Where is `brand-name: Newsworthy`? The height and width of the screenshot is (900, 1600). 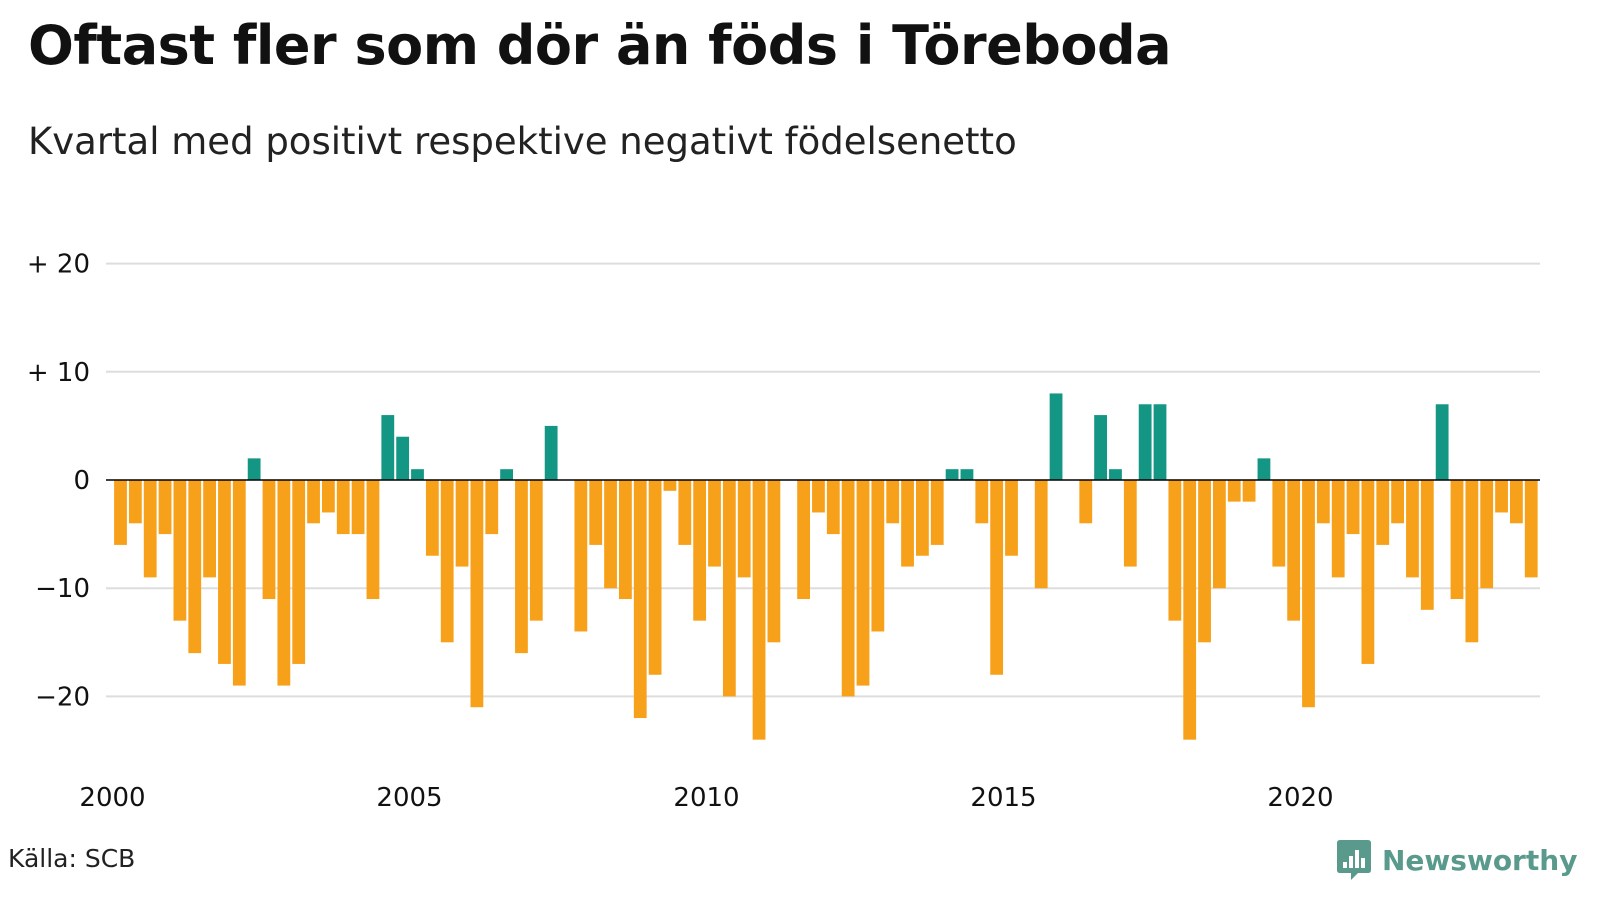 brand-name: Newsworthy is located at coordinates (1480, 860).